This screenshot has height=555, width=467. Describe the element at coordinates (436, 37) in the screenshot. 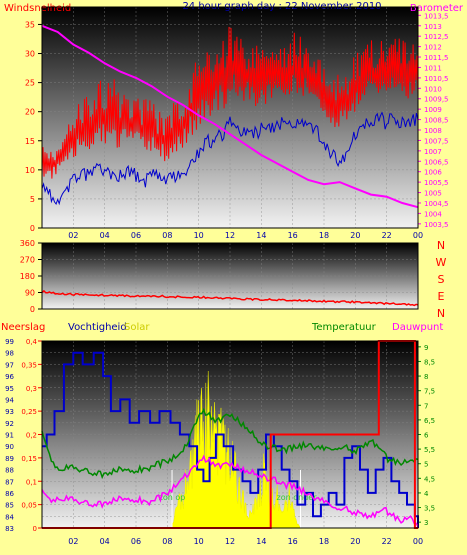

I see `panel1-right-tick-label: 1012,5` at that location.